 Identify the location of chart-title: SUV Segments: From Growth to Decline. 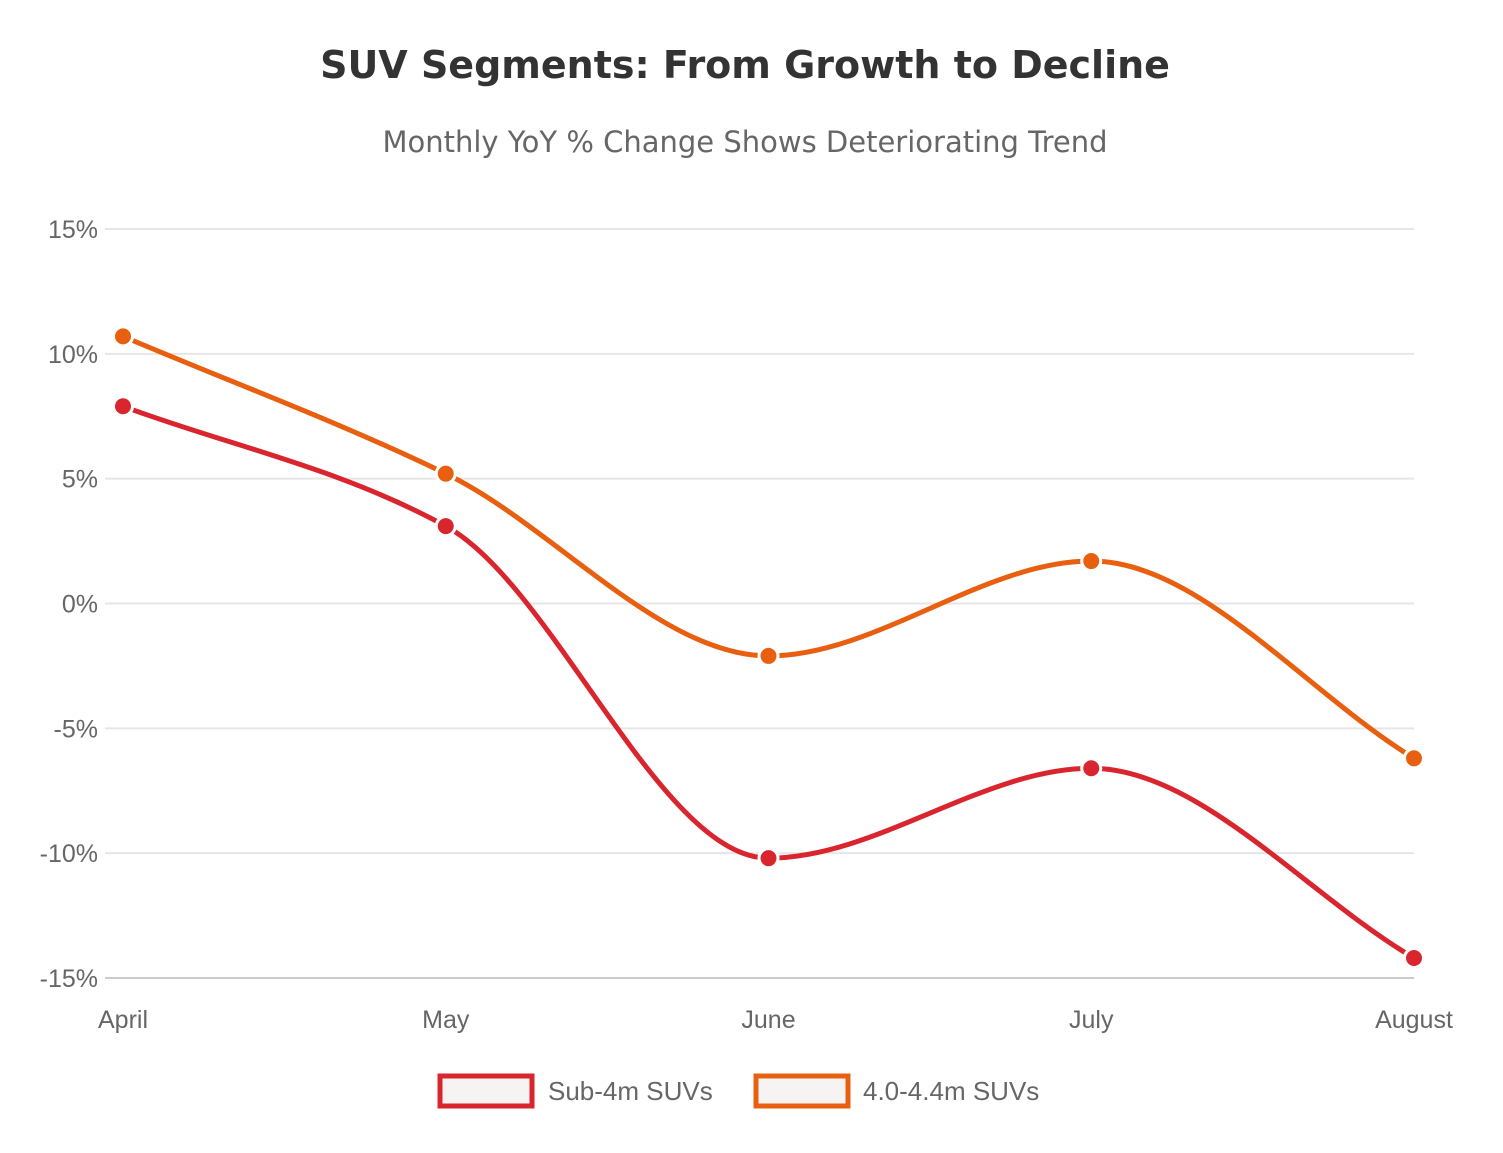
(745, 65).